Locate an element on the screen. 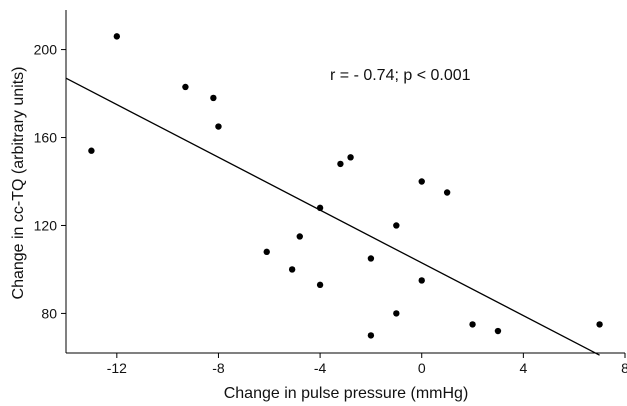  y-tick-label: 160 is located at coordinates (46, 138).